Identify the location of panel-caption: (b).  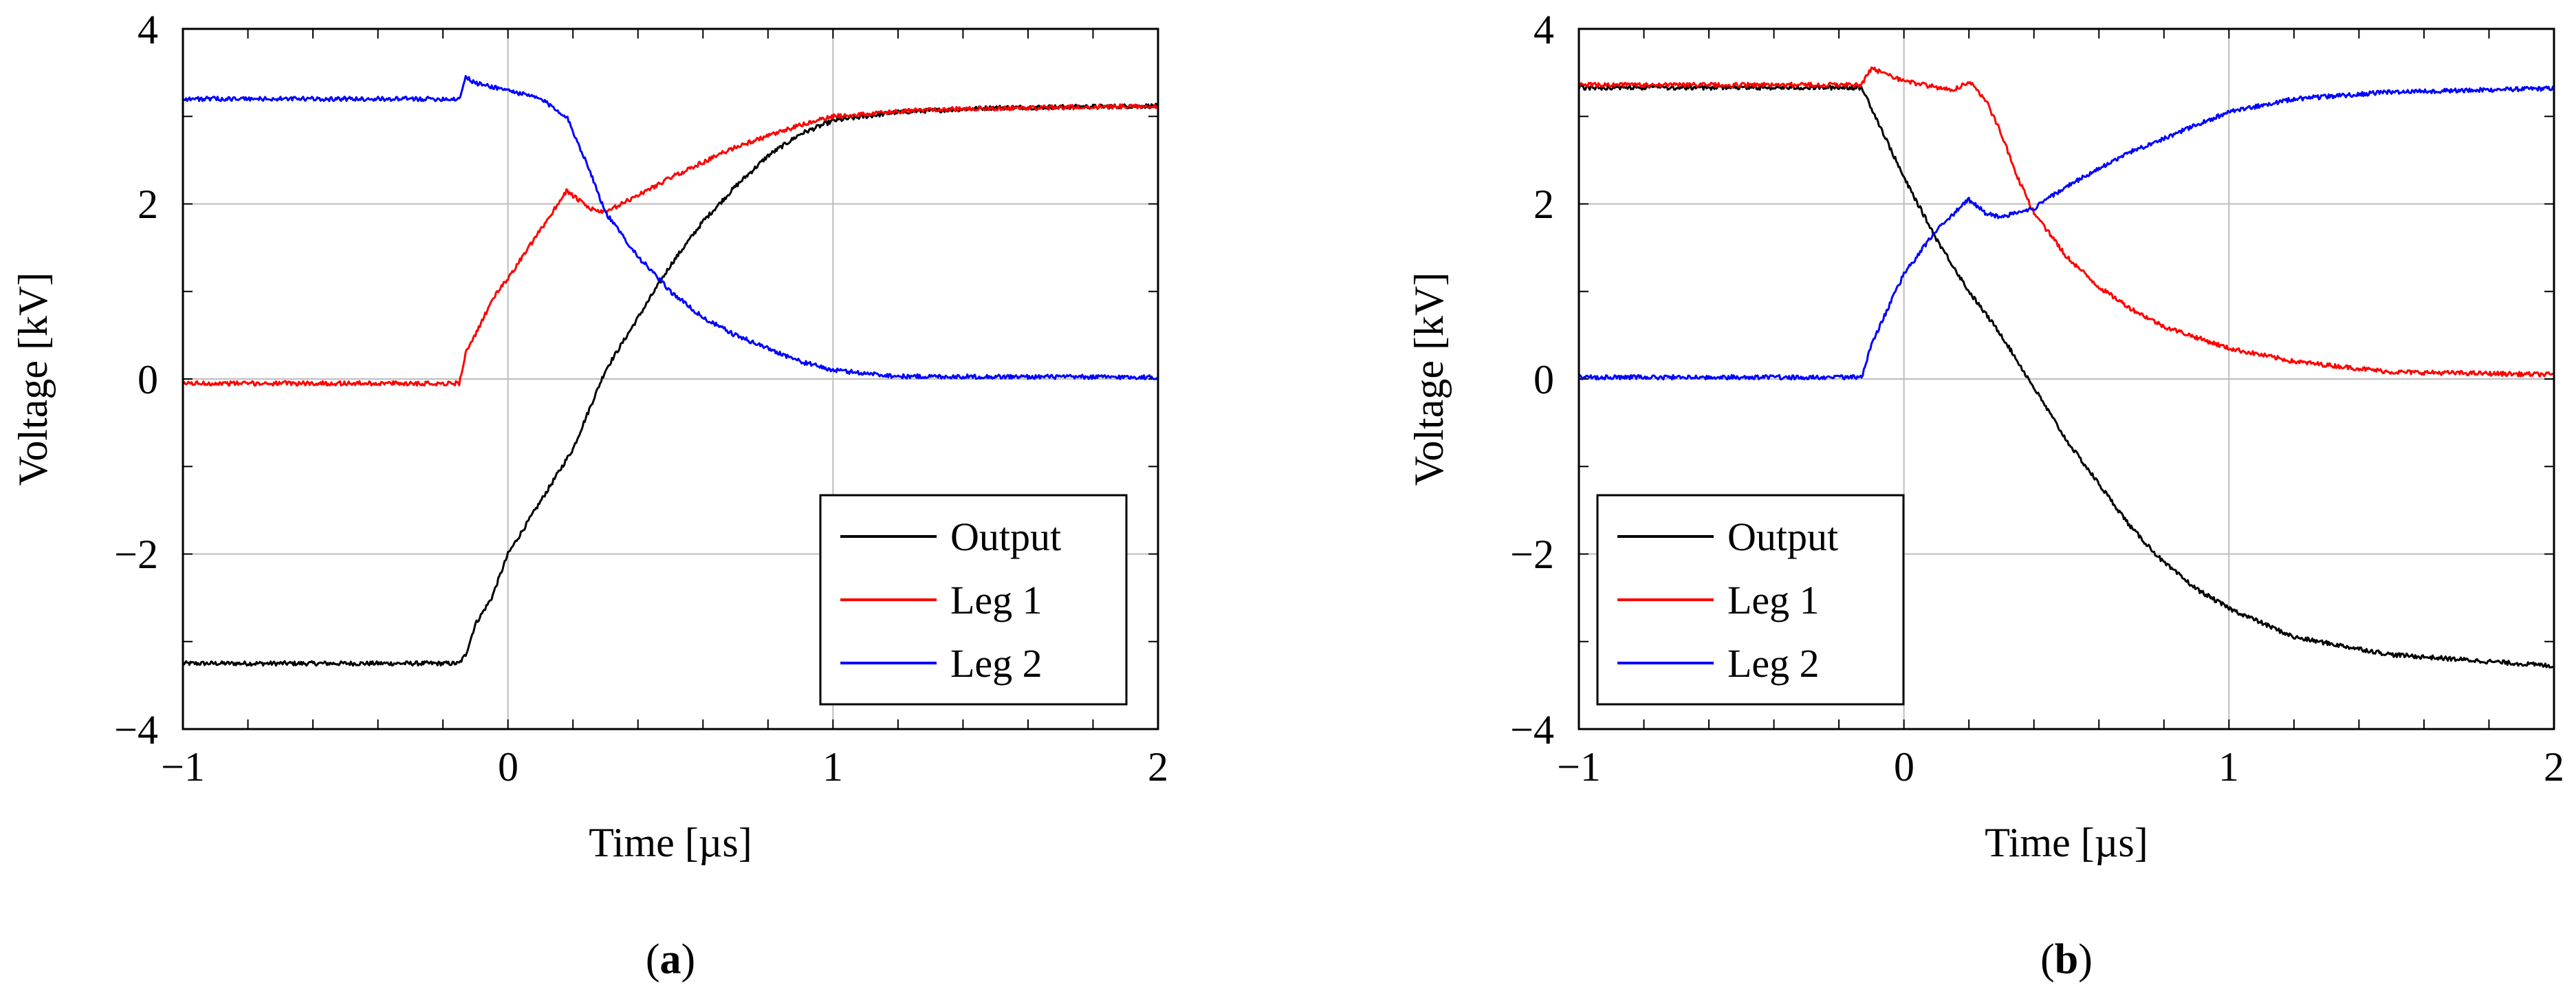
(2066, 959).